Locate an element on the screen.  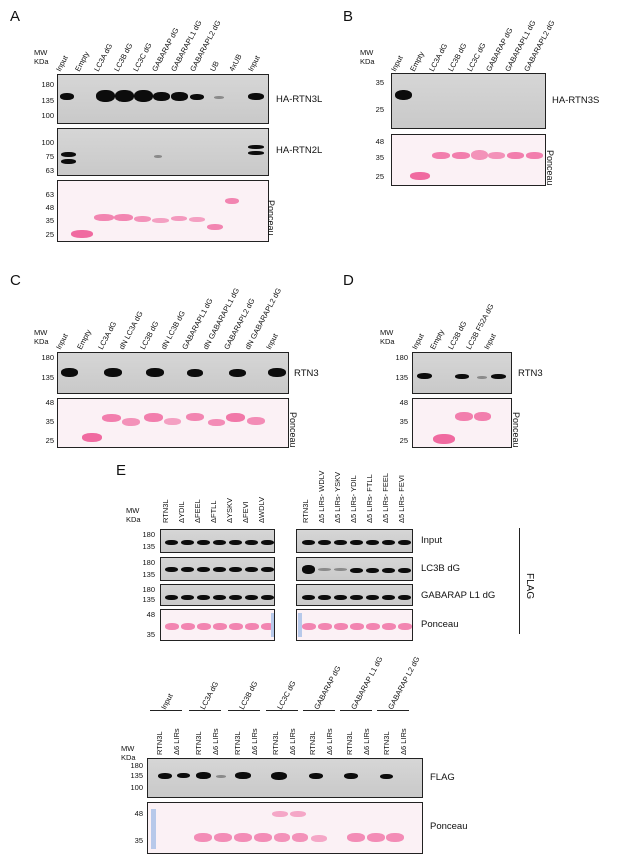
lane-label-a: Empty is located at coordinates (82, 61).